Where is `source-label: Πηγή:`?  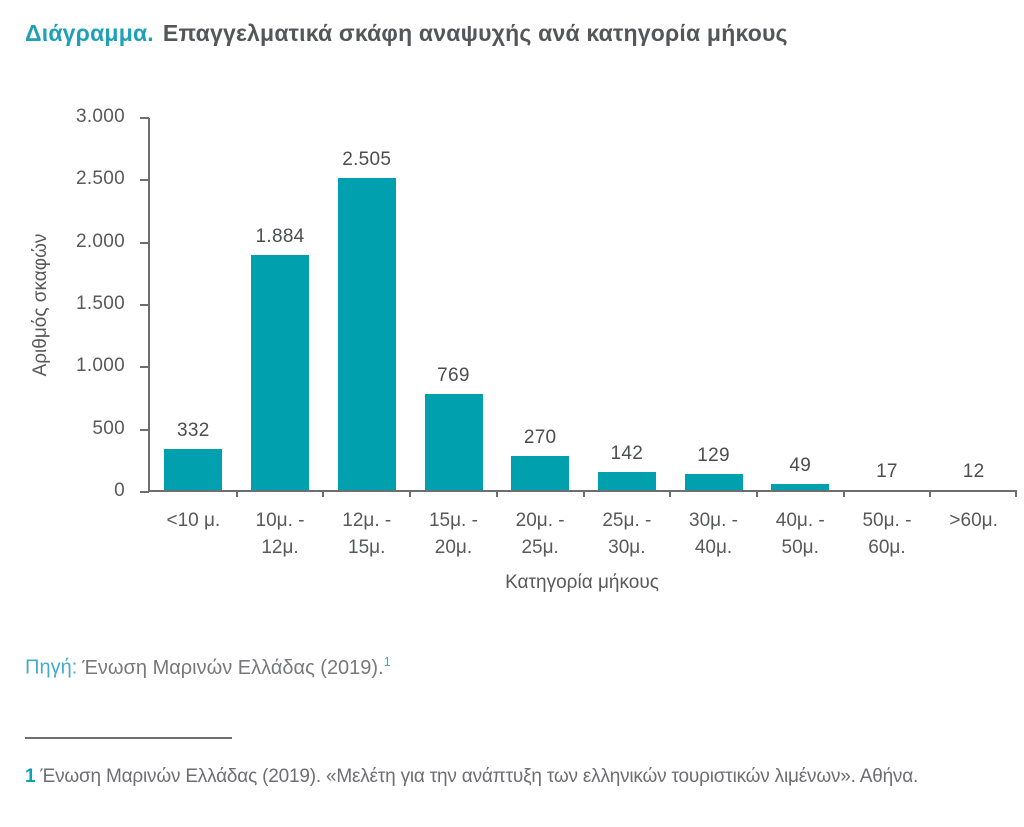
source-label: Πηγή: is located at coordinates (51, 667).